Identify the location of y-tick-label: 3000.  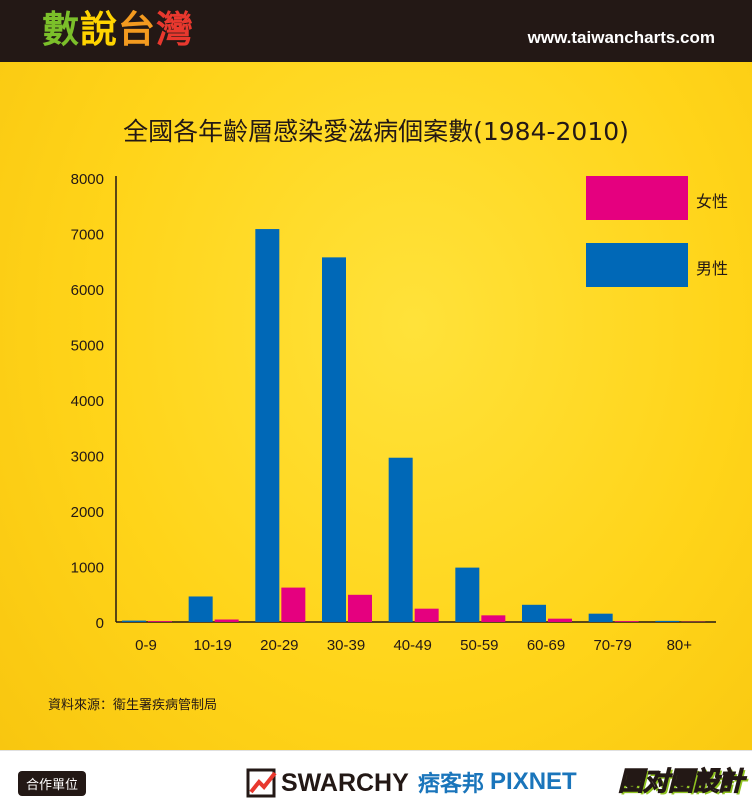
(87, 457).